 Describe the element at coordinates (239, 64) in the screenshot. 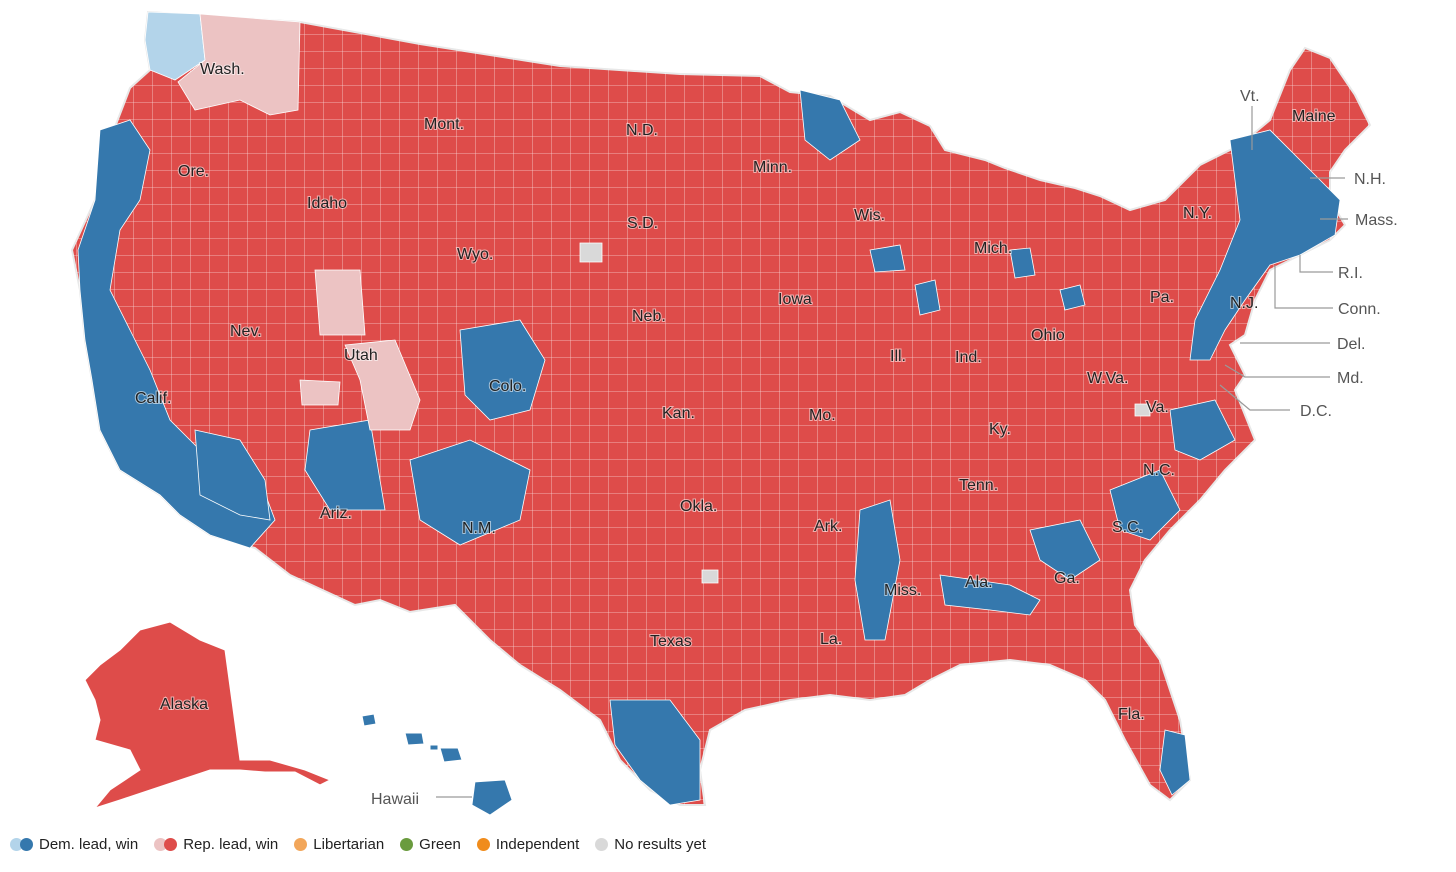

I see `washington-rep-lead-region` at that location.